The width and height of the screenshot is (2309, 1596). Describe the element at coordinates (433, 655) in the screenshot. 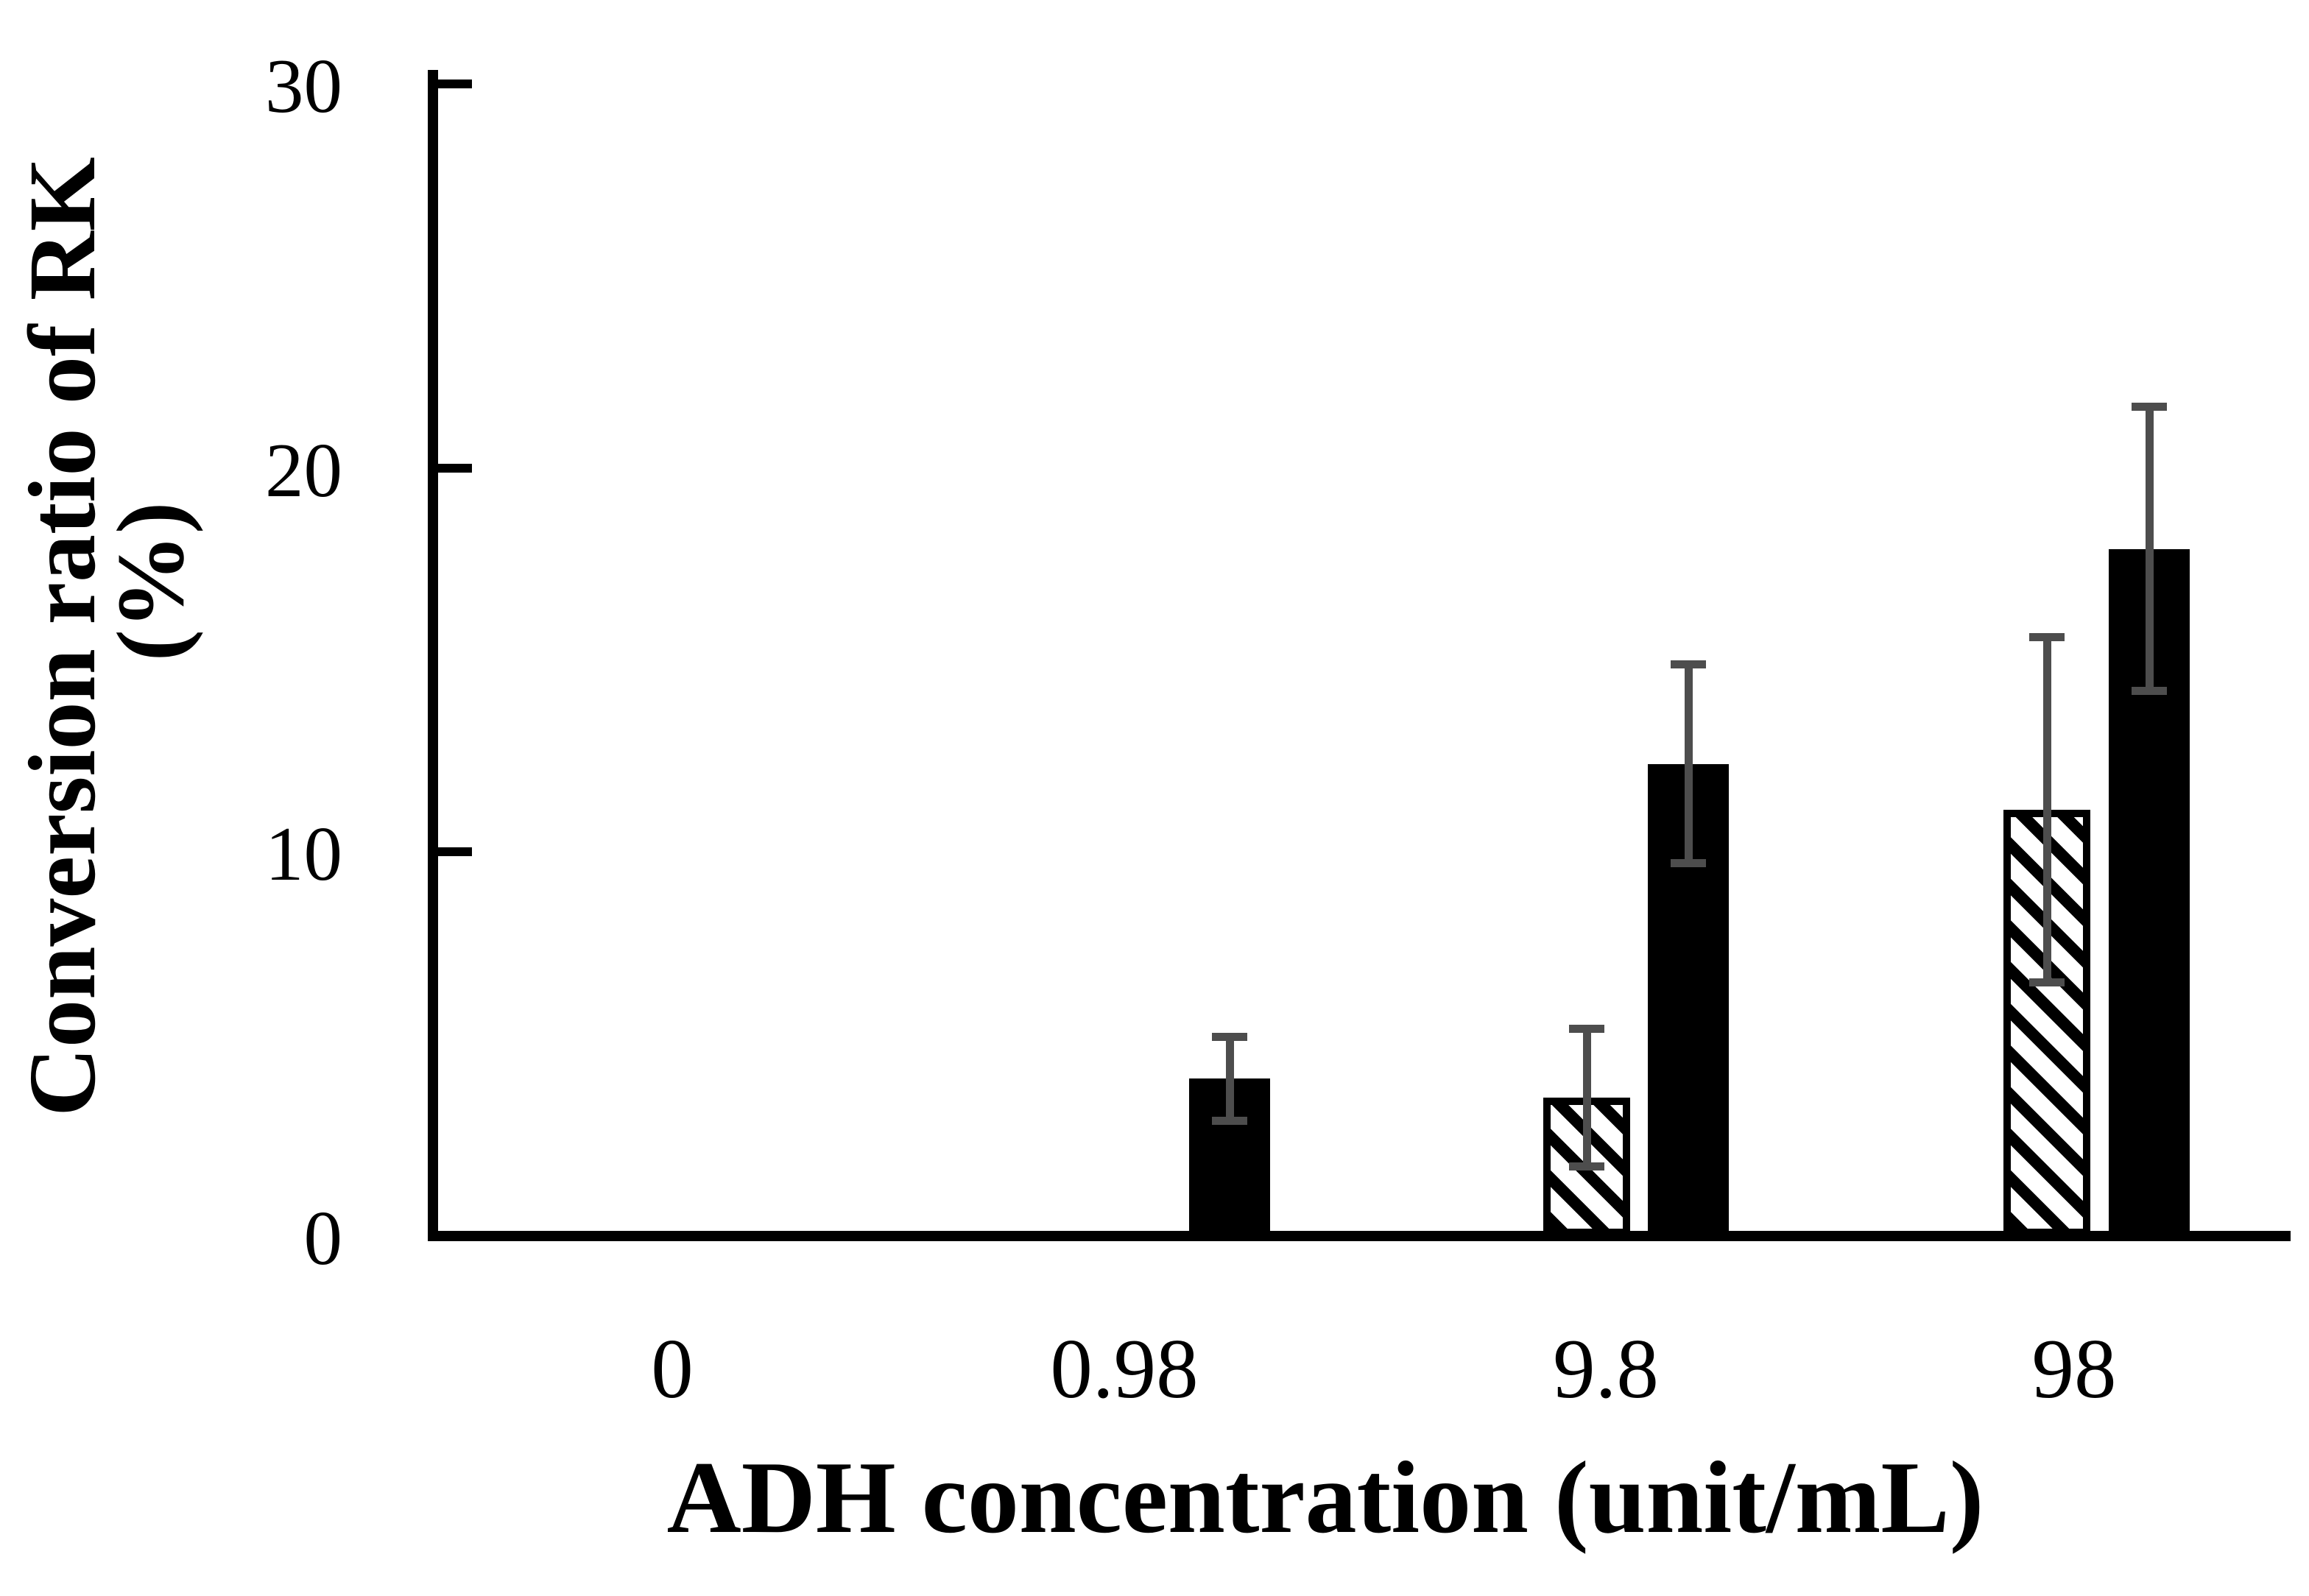

I see `y-axis-line` at that location.